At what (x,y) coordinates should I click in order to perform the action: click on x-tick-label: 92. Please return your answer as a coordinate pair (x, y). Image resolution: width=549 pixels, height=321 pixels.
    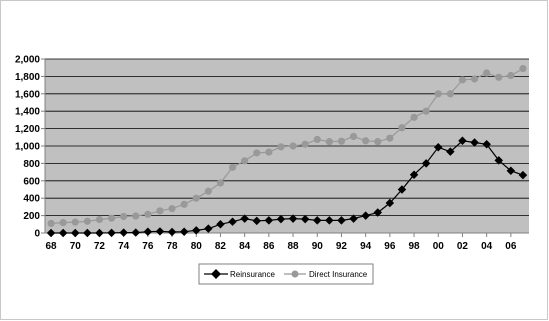
    Looking at the image, I should click on (342, 246).